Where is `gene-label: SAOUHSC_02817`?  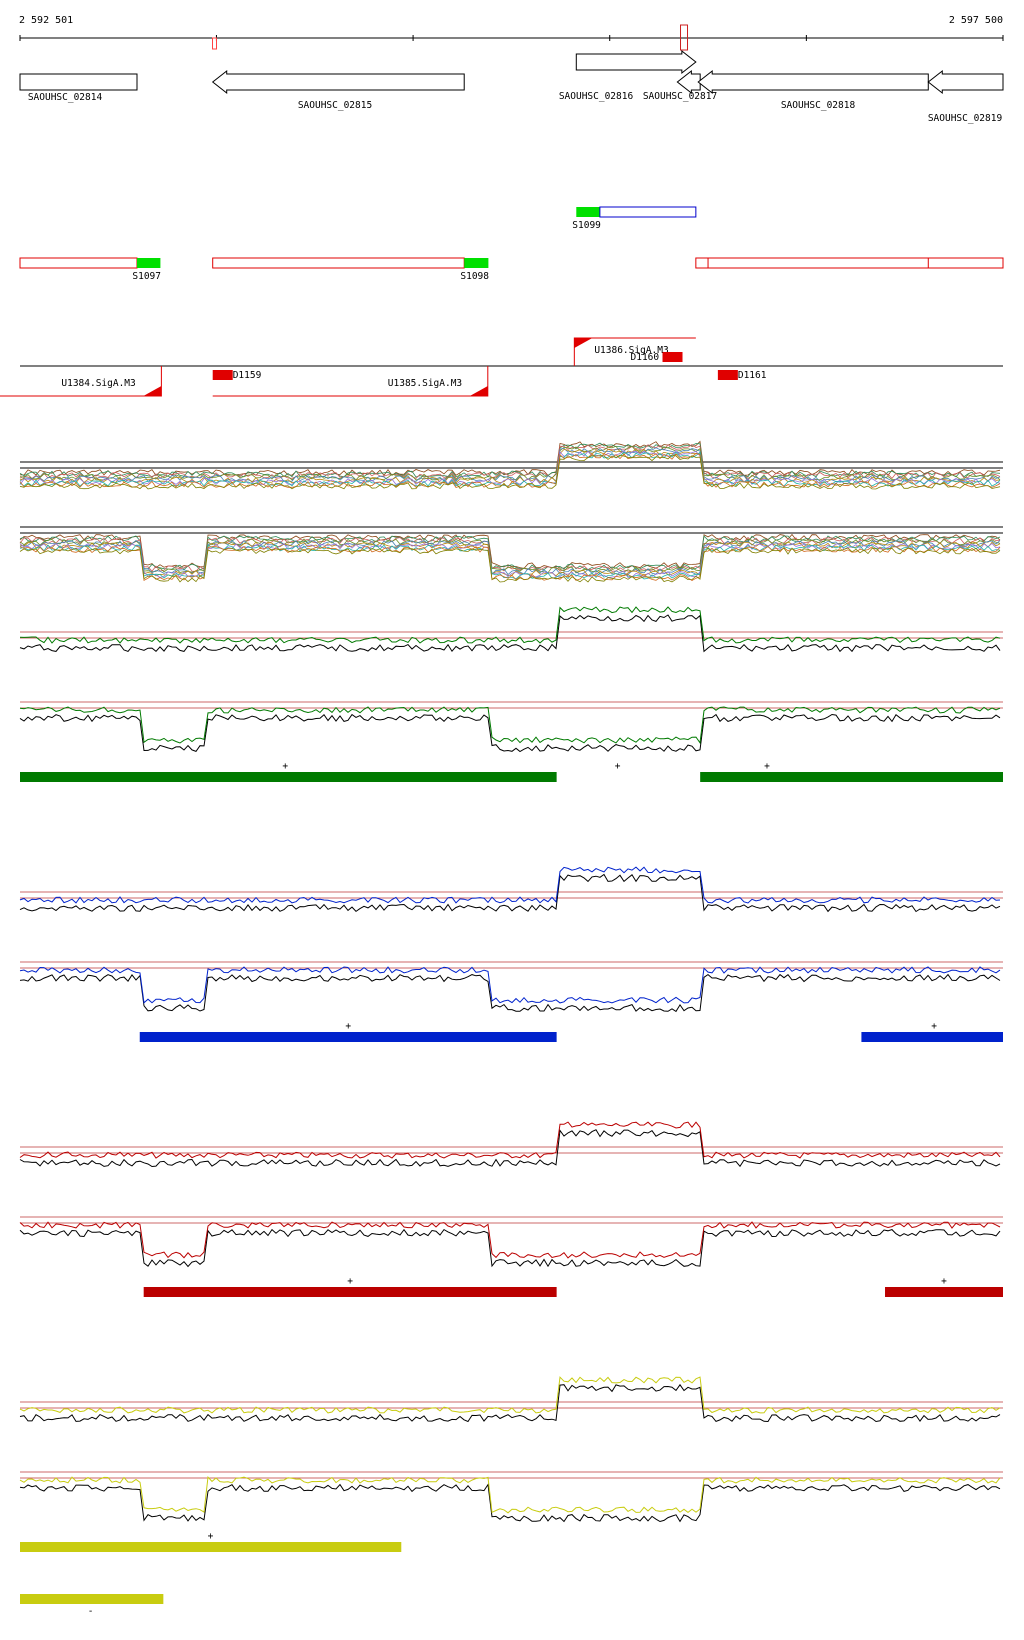
gene-label: SAOUHSC_02817 is located at coordinates (680, 96).